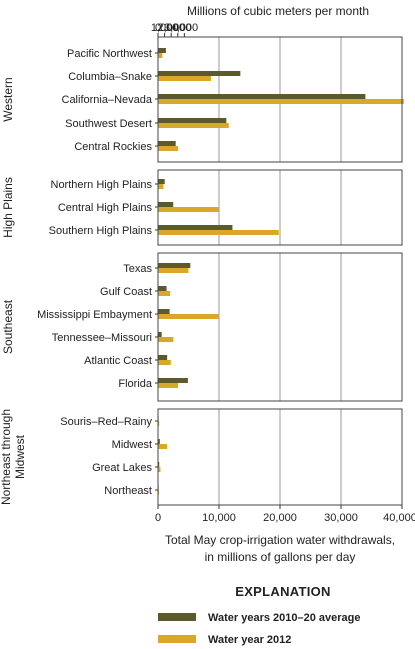  I want to click on legend-swatch-2012, so click(177, 639).